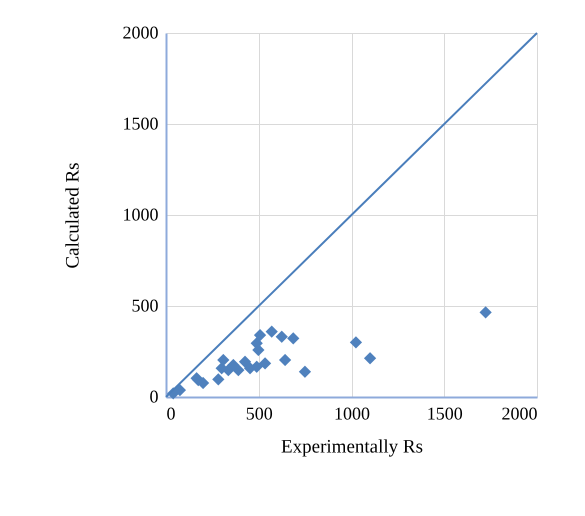 The height and width of the screenshot is (516, 585). What do you see at coordinates (444, 414) in the screenshot?
I see `x-tick-label: 1500` at bounding box center [444, 414].